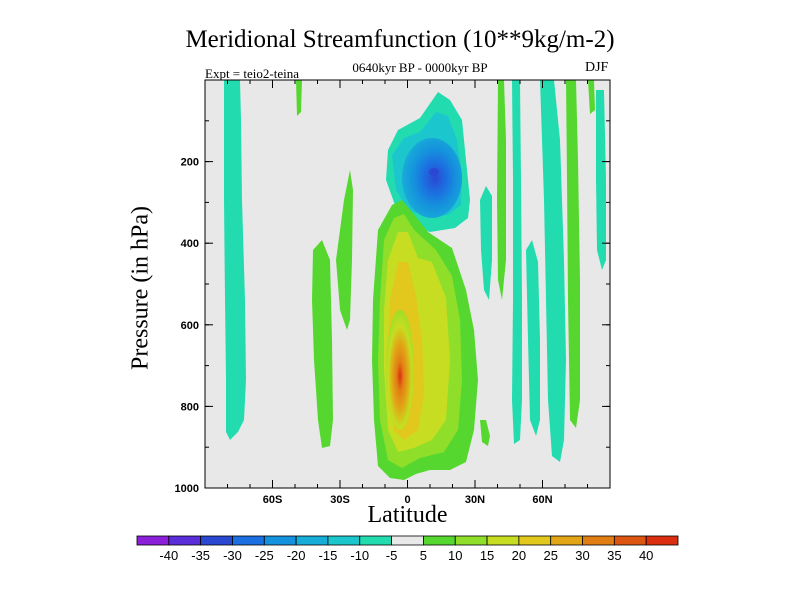  Describe the element at coordinates (187, 489) in the screenshot. I see `y-tick-label: 1000` at that location.